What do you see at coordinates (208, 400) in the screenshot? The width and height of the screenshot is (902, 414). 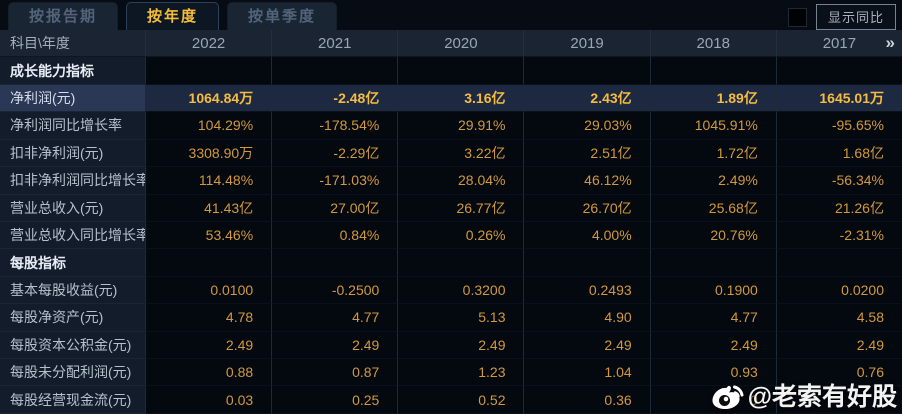 I see `cell-value: 0.03` at bounding box center [208, 400].